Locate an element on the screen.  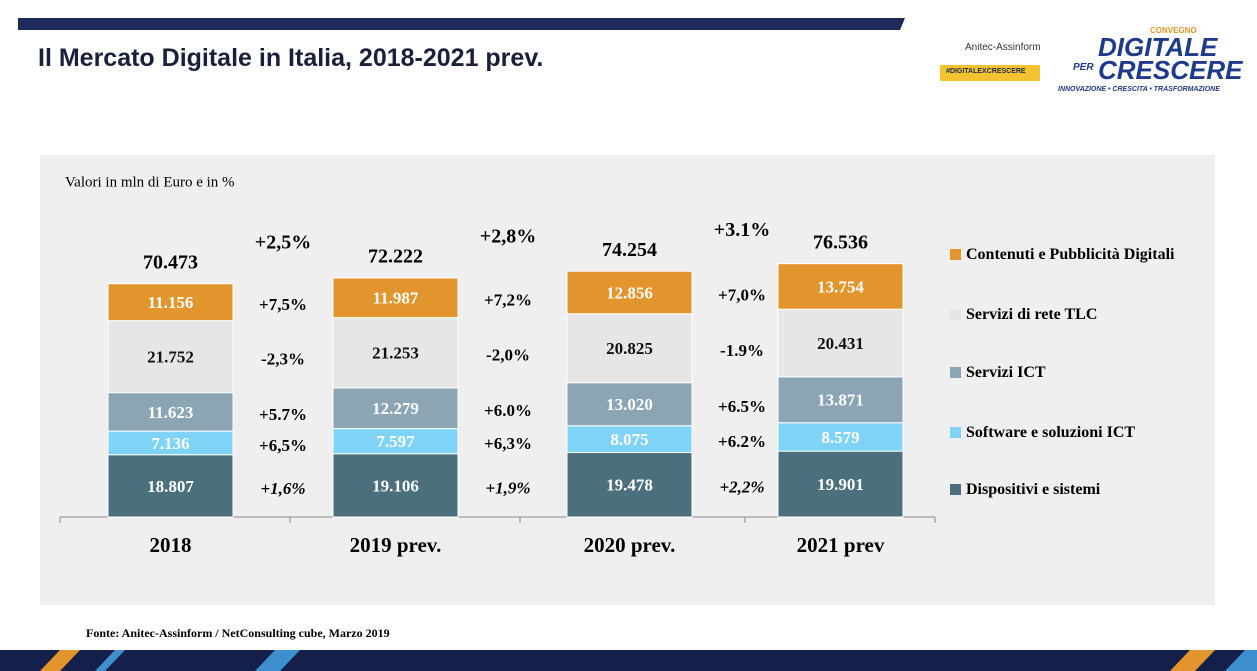
logo-kicker: CONVEGNO is located at coordinates (1173, 30).